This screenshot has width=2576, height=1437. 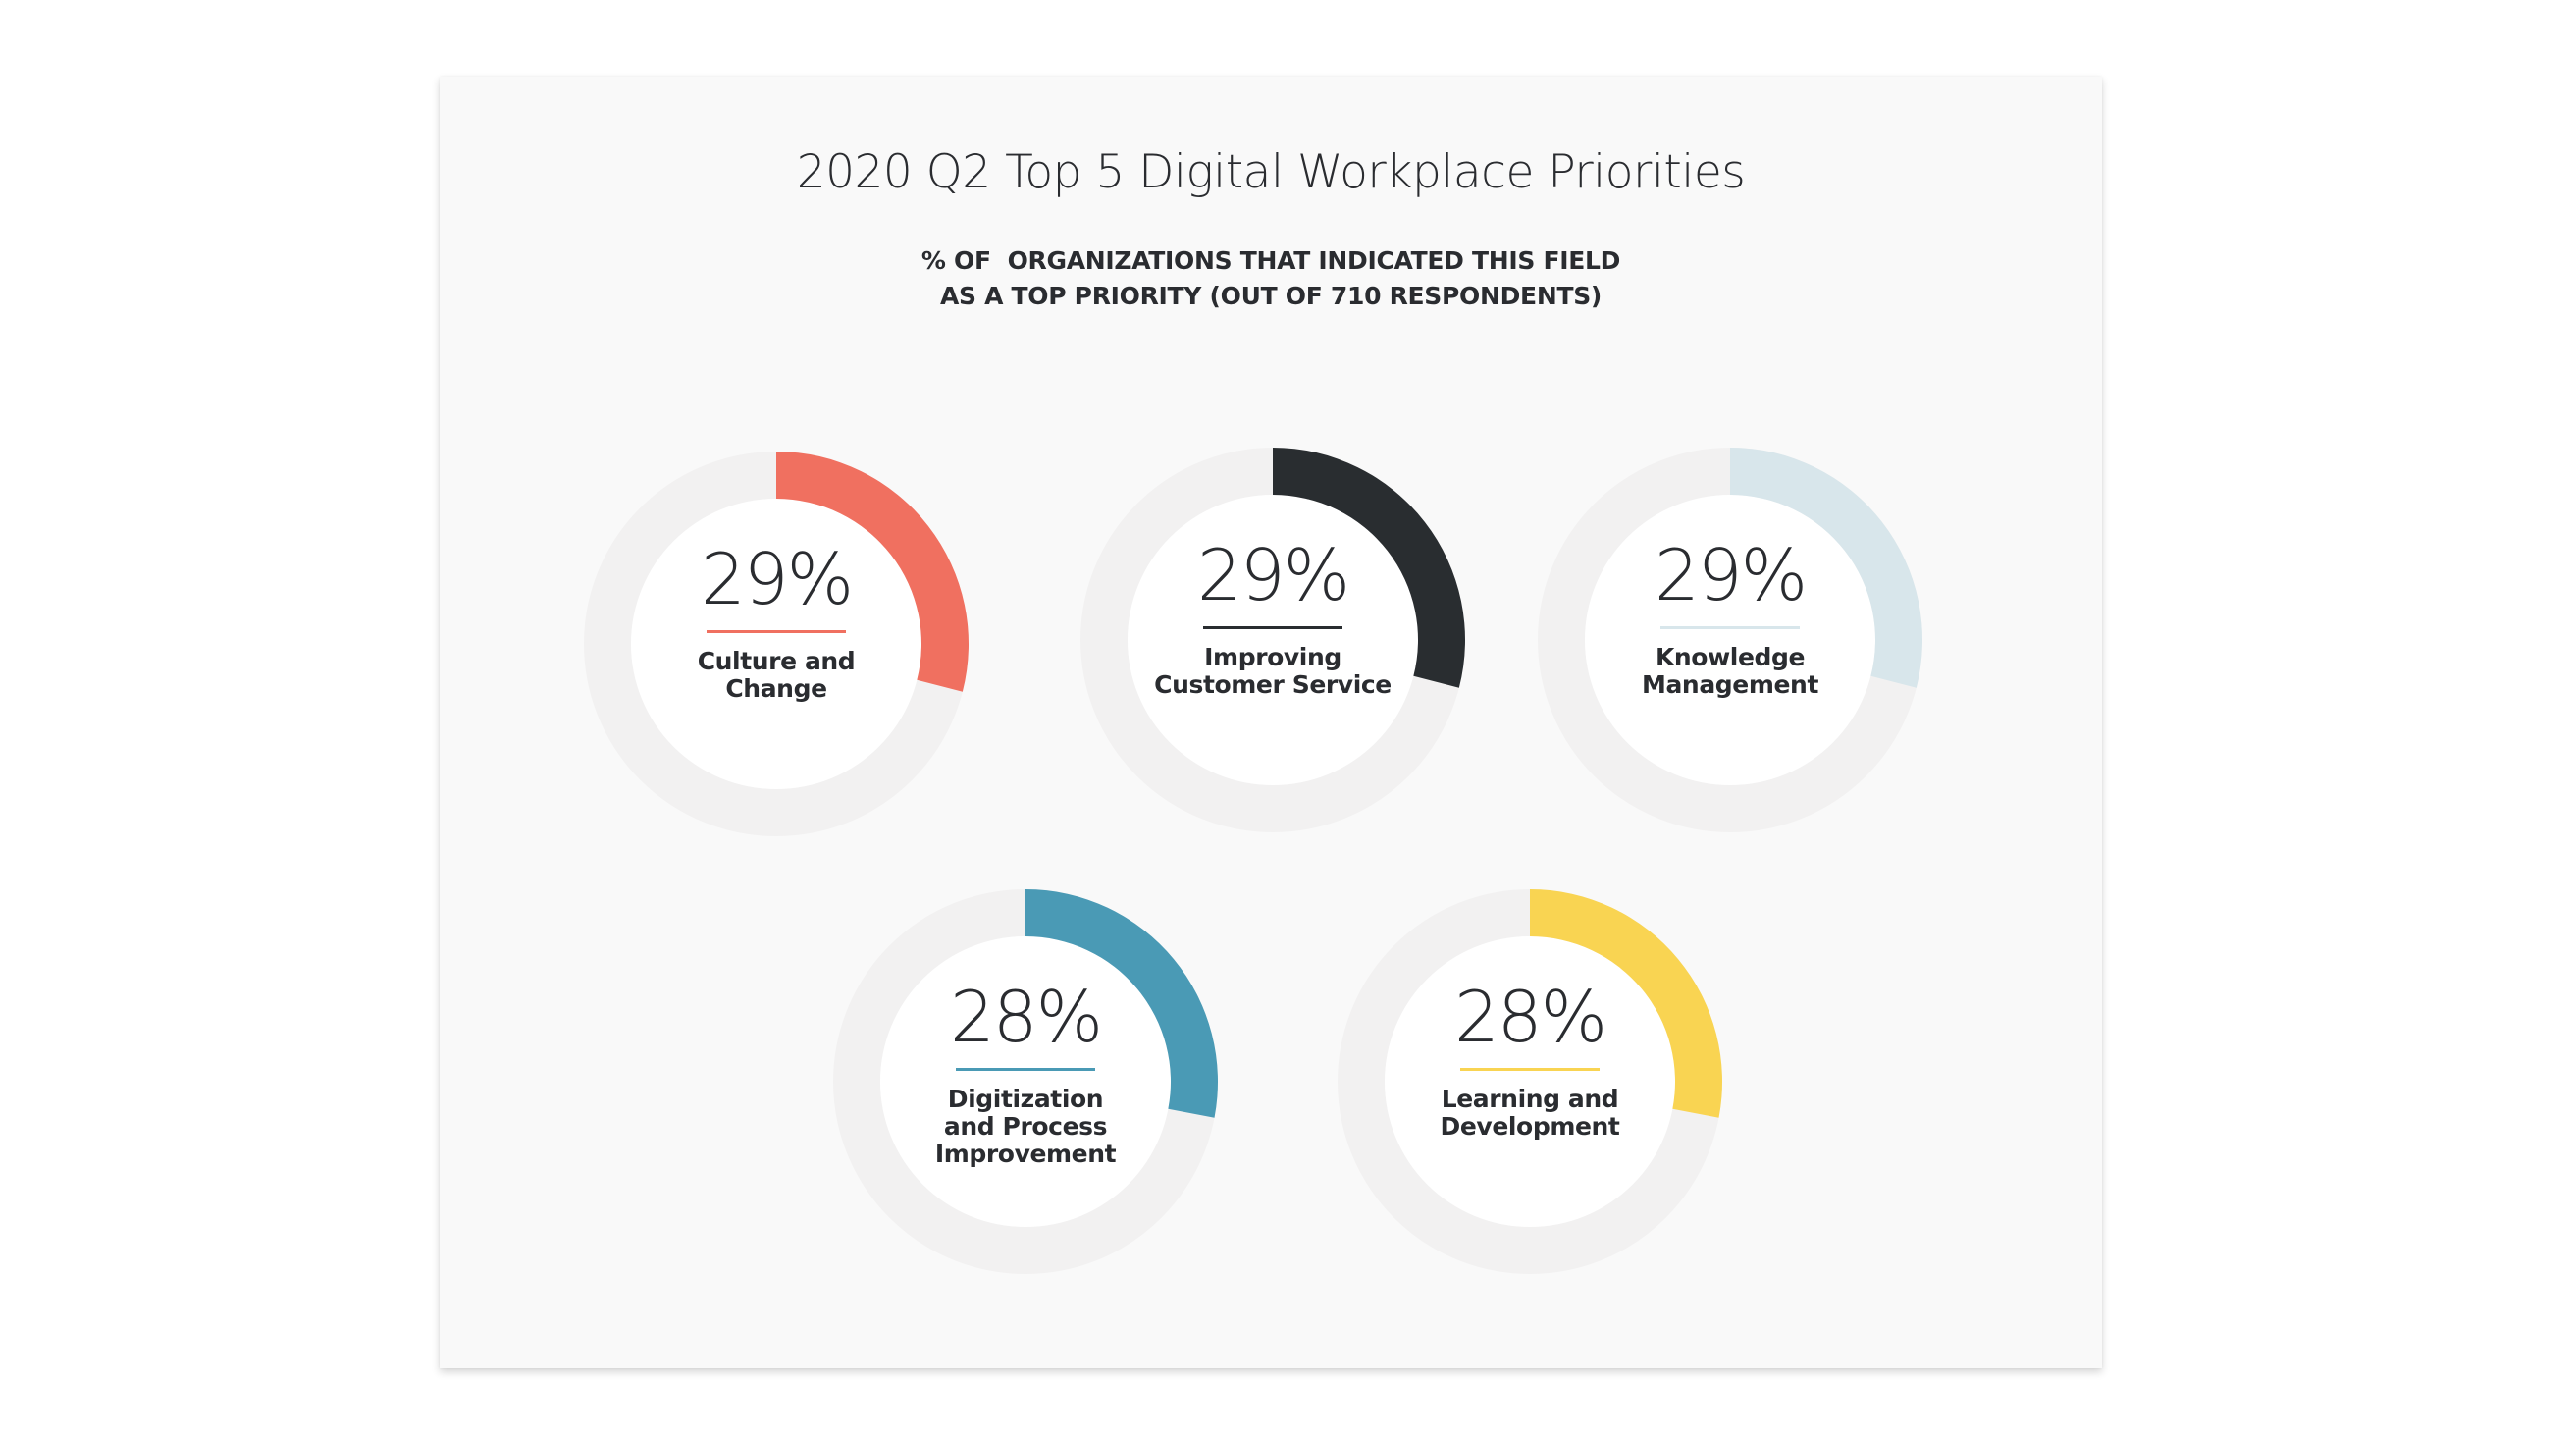 I want to click on donut-category-label-line: Knowledge, so click(x=1730, y=657).